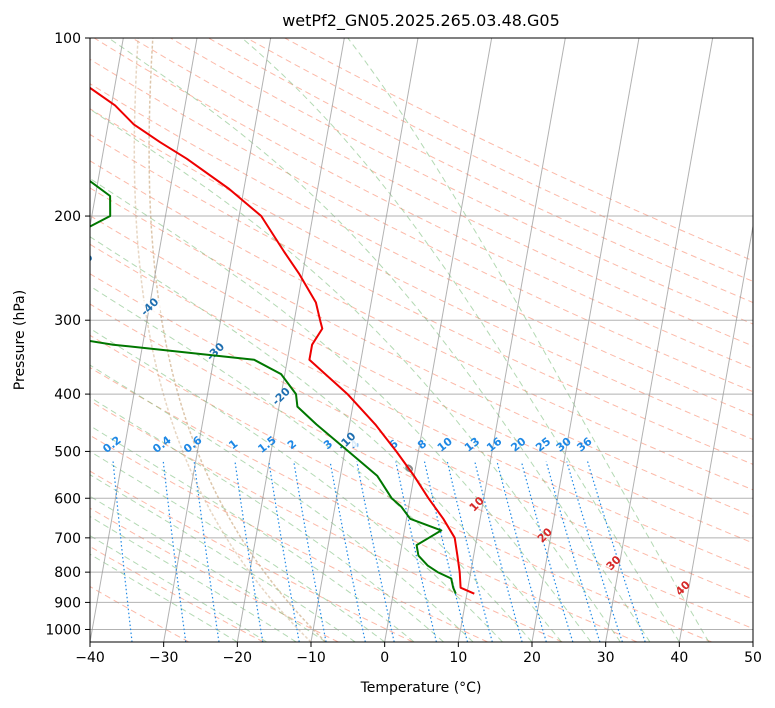  What do you see at coordinates (421, 688) in the screenshot?
I see `x-axis-label: Temperature (°C)` at bounding box center [421, 688].